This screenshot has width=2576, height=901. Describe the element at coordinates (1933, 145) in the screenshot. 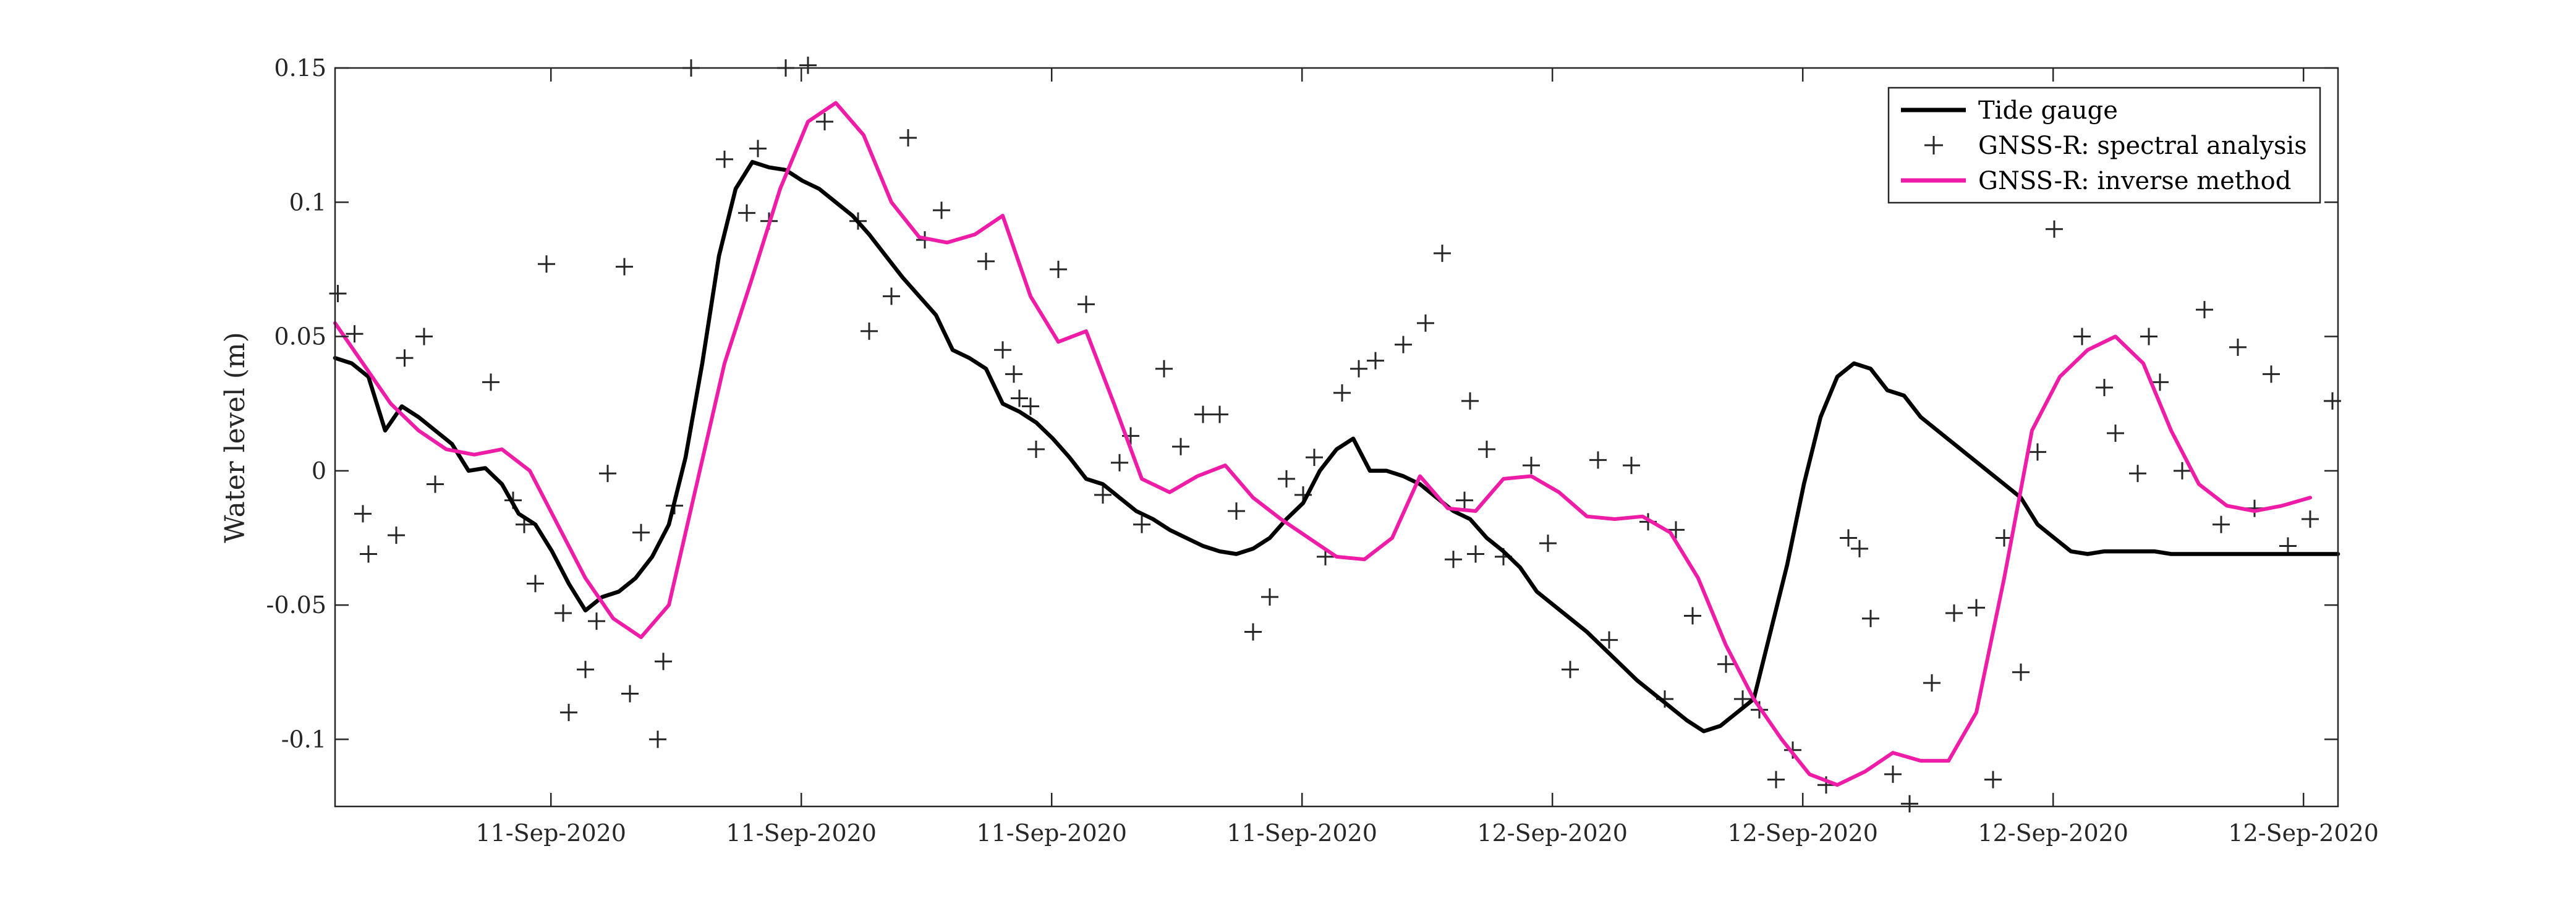

I see `legend-swatch-spectral-analysis` at that location.